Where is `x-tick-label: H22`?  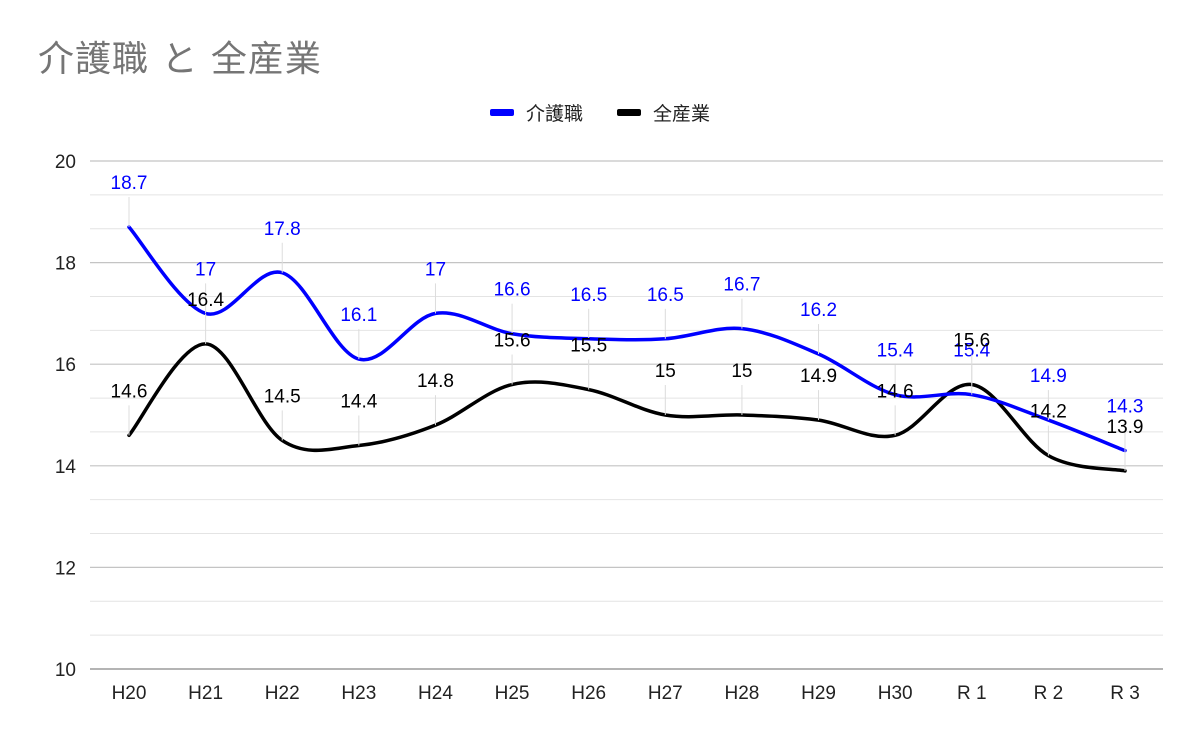 x-tick-label: H22 is located at coordinates (282, 693).